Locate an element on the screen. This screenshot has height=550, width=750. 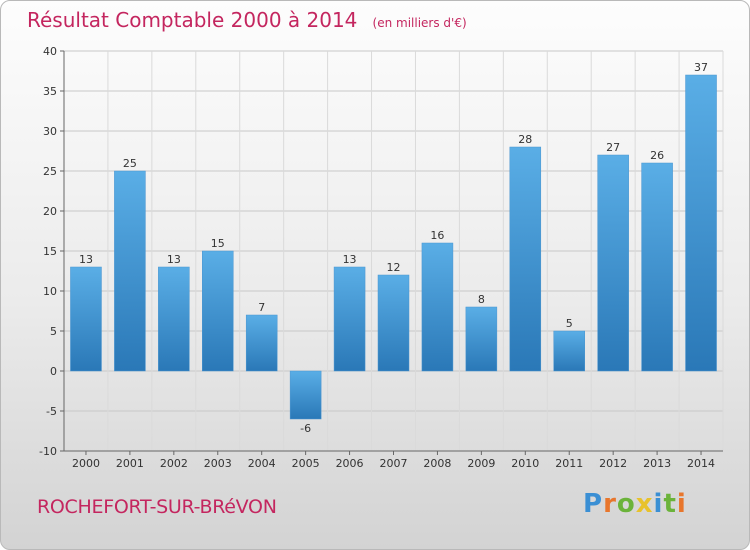
data-label-2008: 16 is located at coordinates (437, 235).